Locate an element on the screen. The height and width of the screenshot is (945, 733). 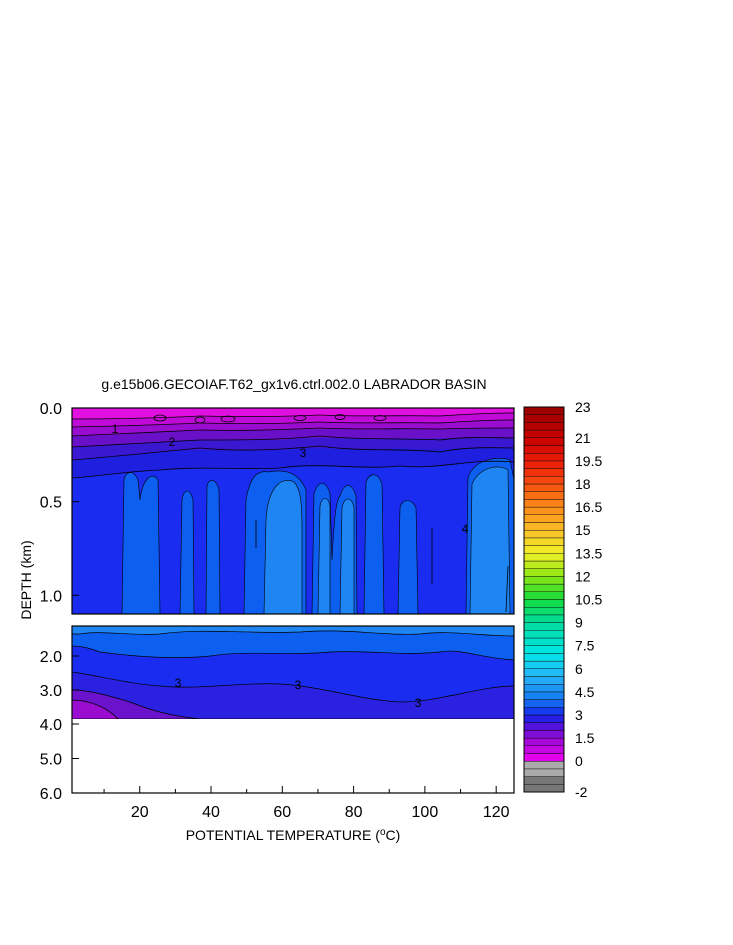
colorbar-label: 10.5 is located at coordinates (588, 600).